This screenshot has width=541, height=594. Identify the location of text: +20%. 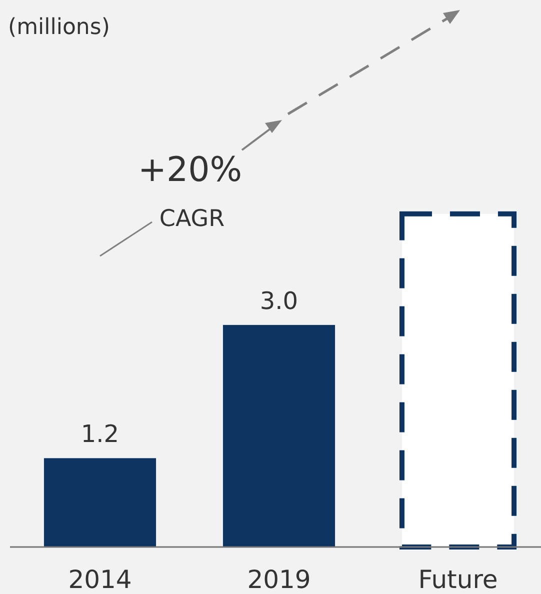
(190, 170).